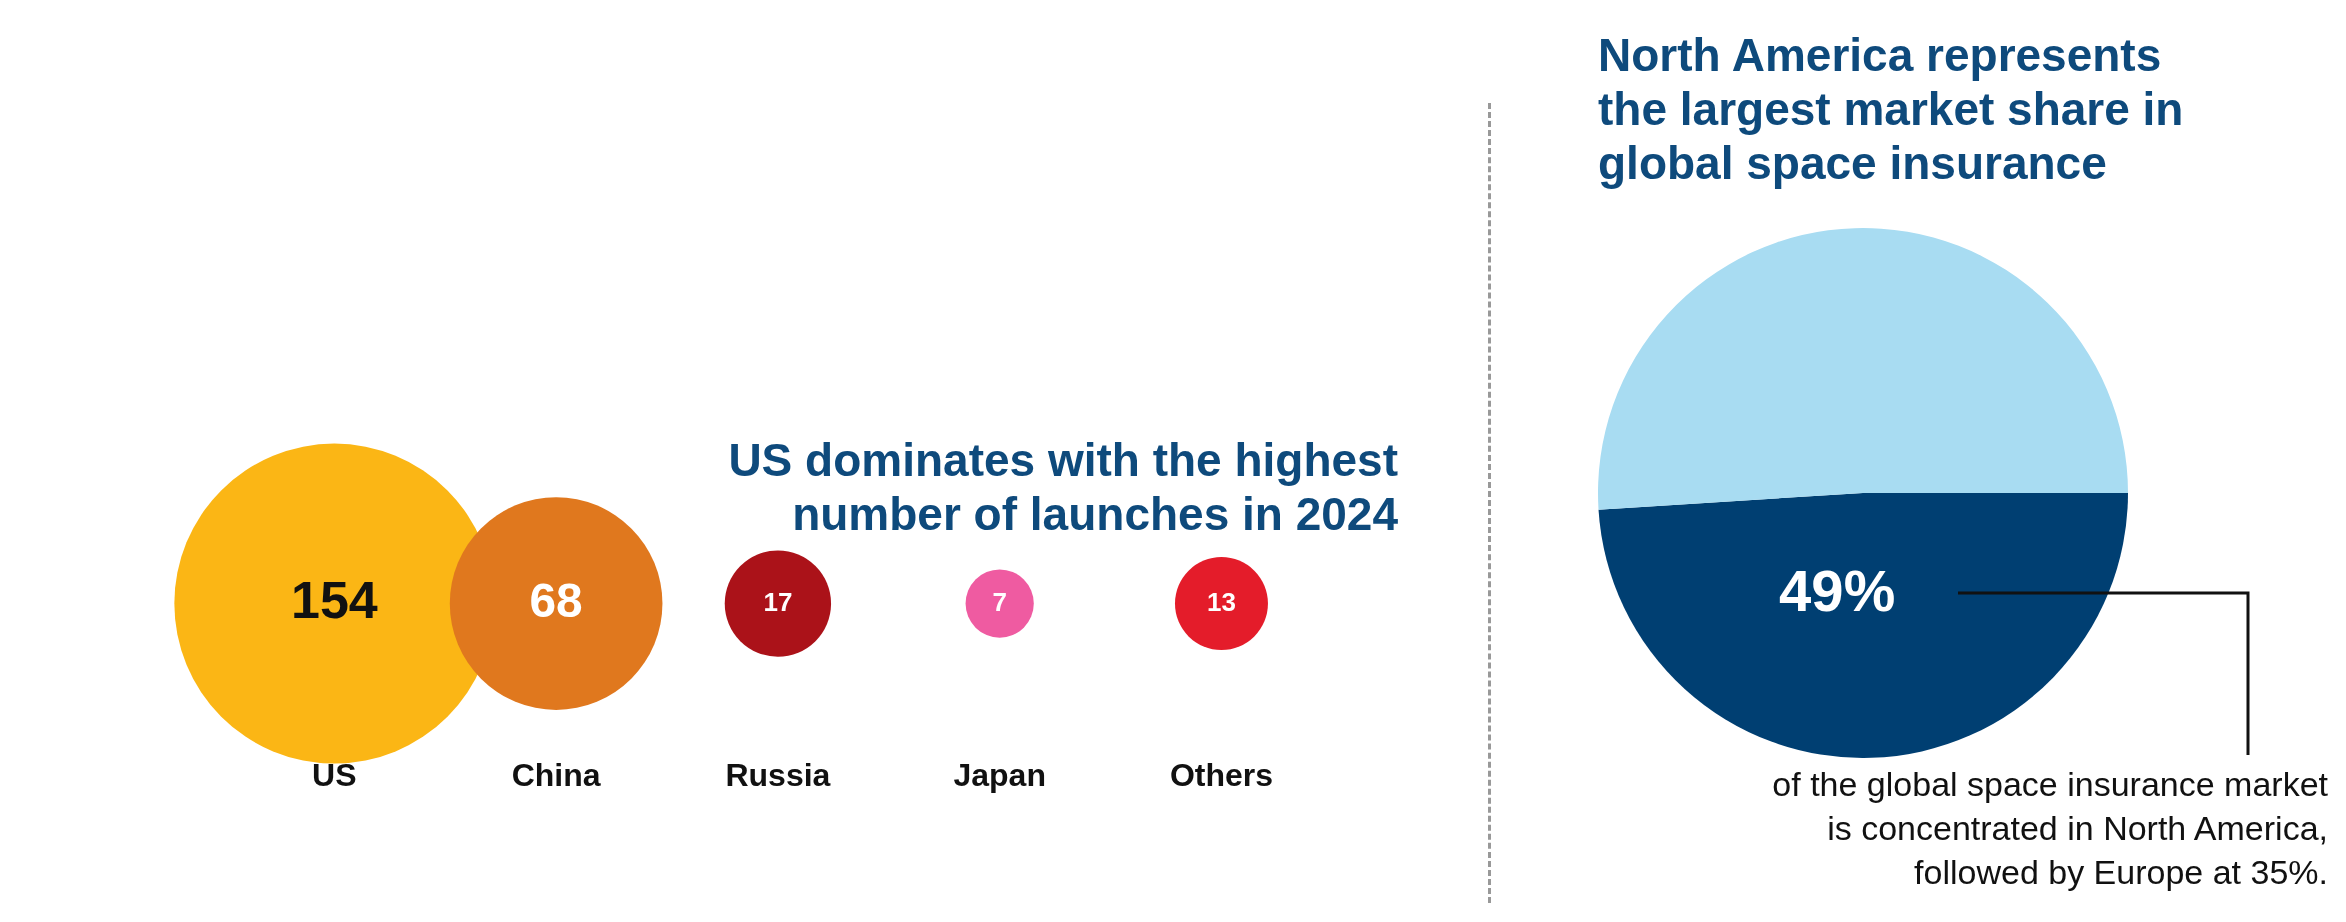 The image size is (2346, 922). What do you see at coordinates (999, 775) in the screenshot?
I see `category-label: Japan` at bounding box center [999, 775].